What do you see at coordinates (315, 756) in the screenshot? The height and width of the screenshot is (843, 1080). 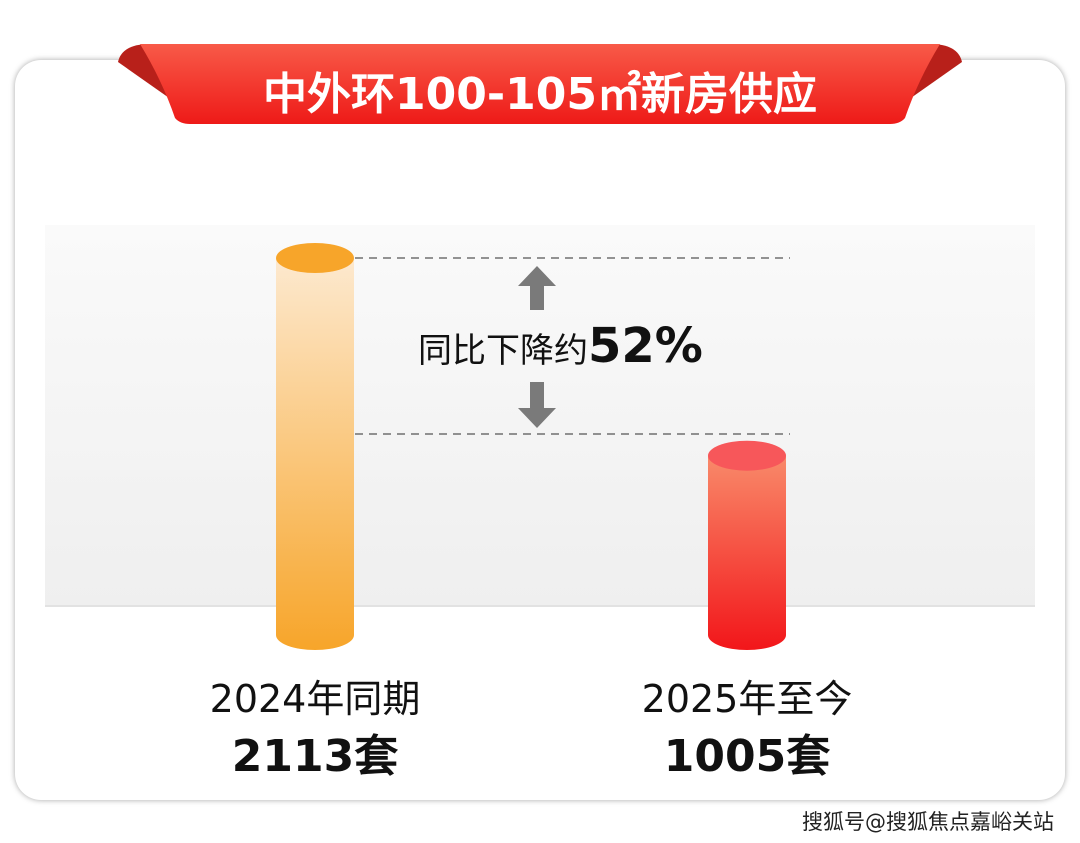 I see `value-label-2024: 2113套` at bounding box center [315, 756].